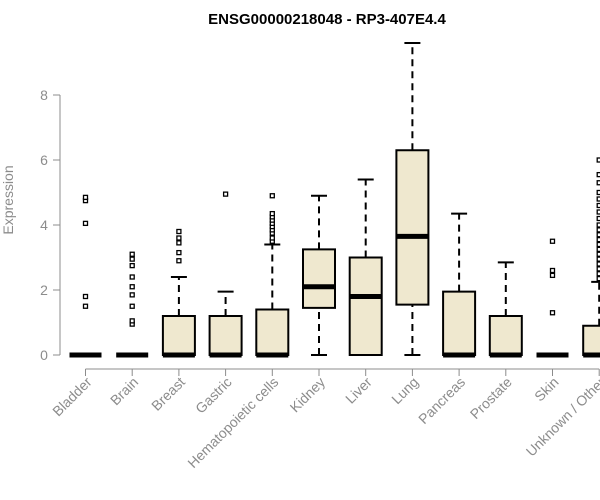 The width and height of the screenshot is (600, 500). What do you see at coordinates (441, 400) in the screenshot?
I see `x-tick-label: Pancreas` at bounding box center [441, 400].